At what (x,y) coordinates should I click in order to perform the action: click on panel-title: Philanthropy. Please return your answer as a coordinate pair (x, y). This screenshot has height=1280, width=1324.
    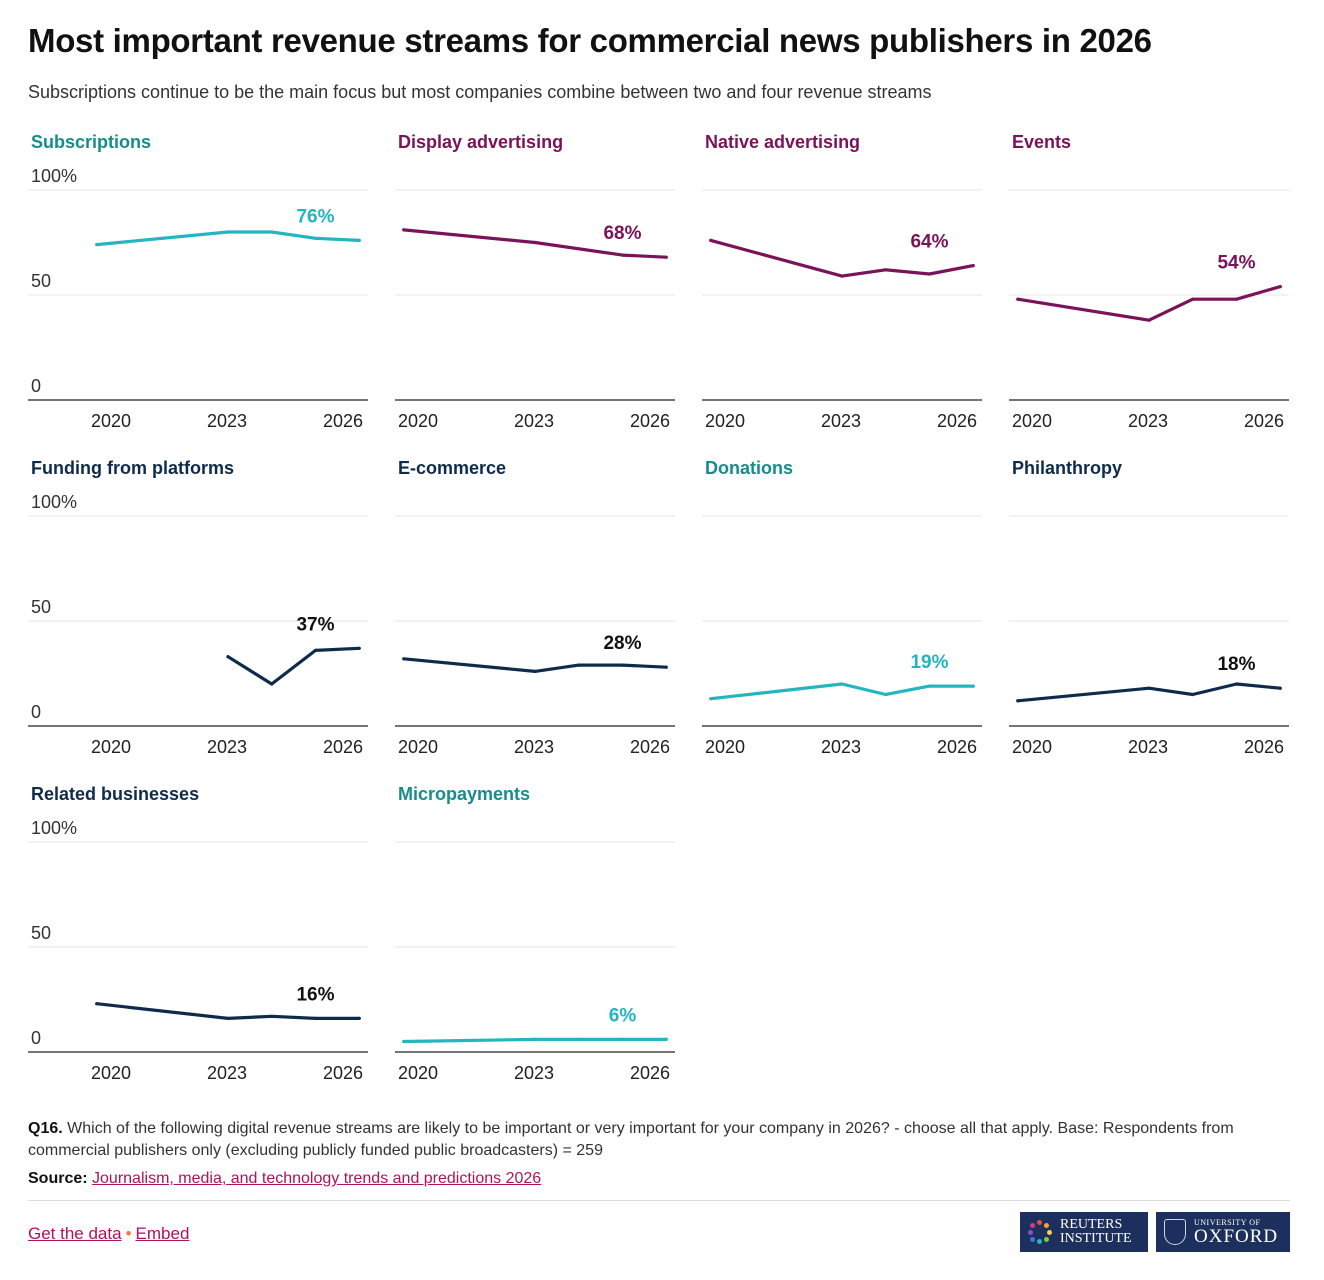
    Looking at the image, I should click on (1067, 468).